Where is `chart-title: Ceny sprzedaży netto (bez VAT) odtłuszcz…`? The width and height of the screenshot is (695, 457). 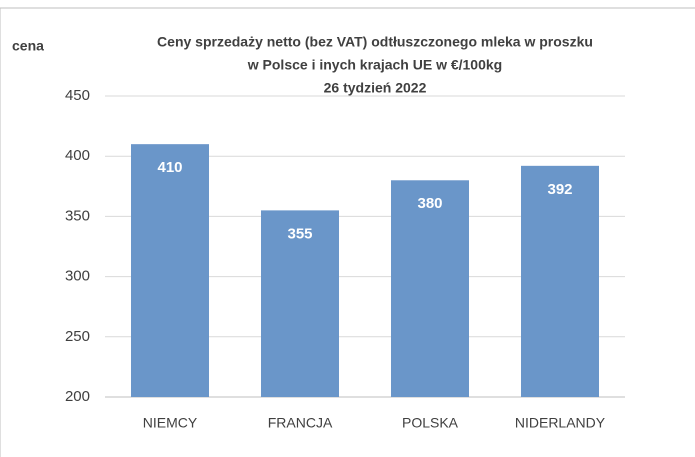 chart-title: Ceny sprzedaży netto (bez VAT) odtłuszcz… is located at coordinates (375, 42).